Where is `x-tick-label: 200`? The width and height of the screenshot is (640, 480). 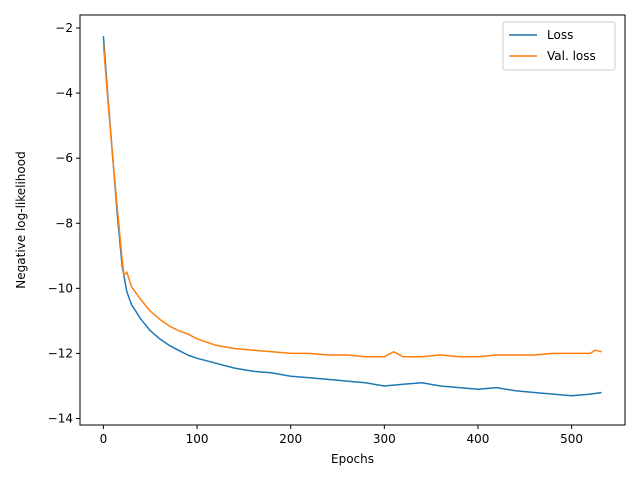 x-tick-label: 200 is located at coordinates (290, 439).